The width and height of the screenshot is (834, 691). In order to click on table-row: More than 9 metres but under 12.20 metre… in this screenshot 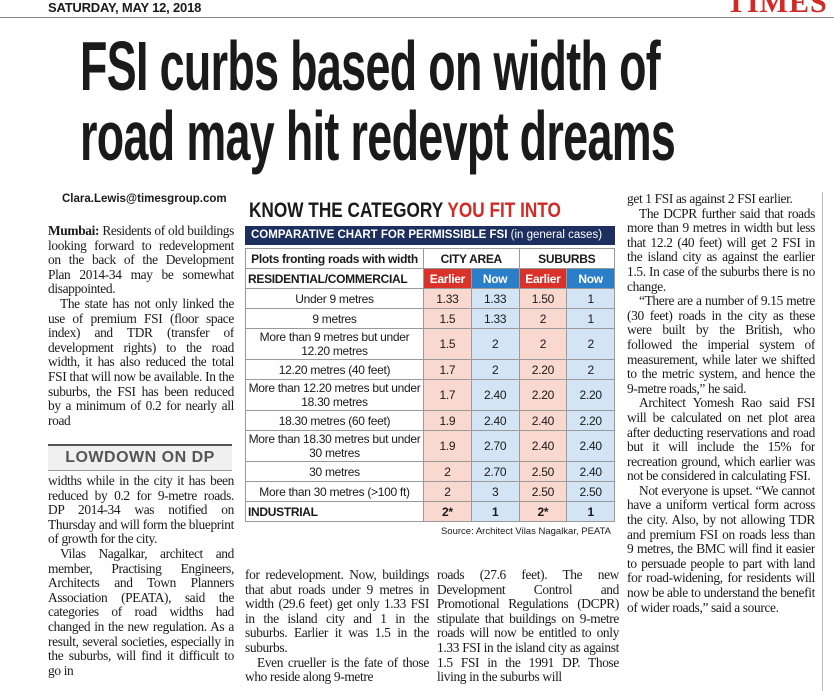, I will do `click(430, 344)`.